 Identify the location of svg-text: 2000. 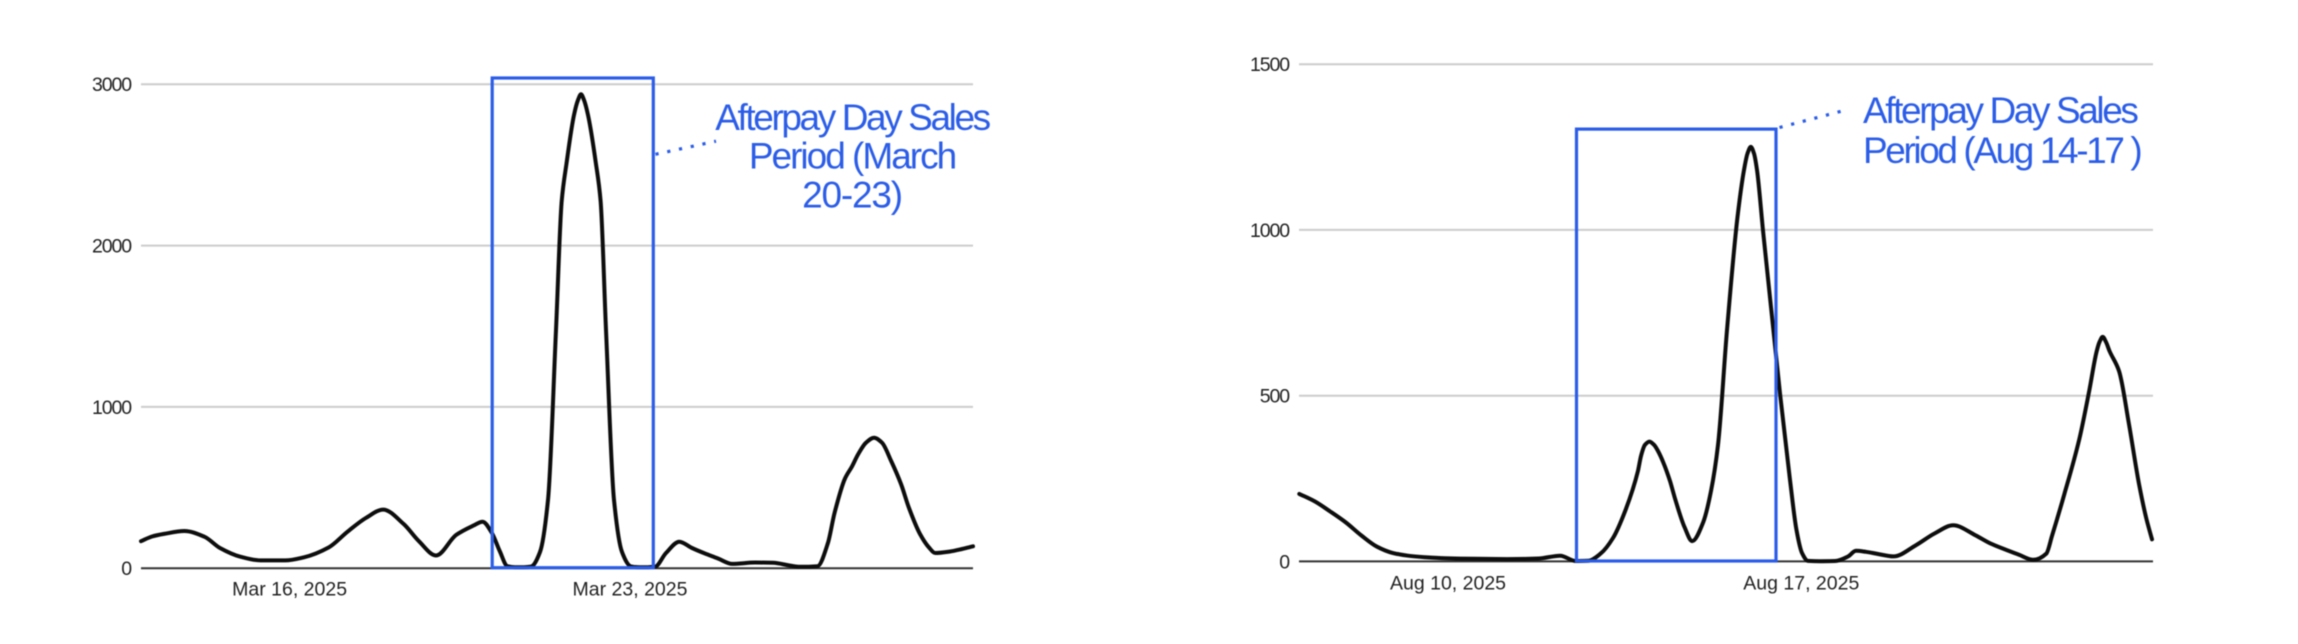
(112, 247).